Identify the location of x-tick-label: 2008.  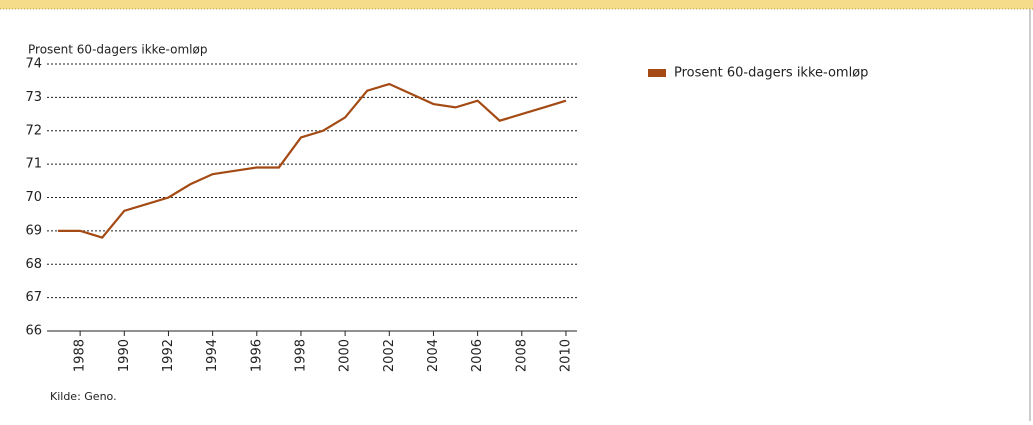
(521, 355).